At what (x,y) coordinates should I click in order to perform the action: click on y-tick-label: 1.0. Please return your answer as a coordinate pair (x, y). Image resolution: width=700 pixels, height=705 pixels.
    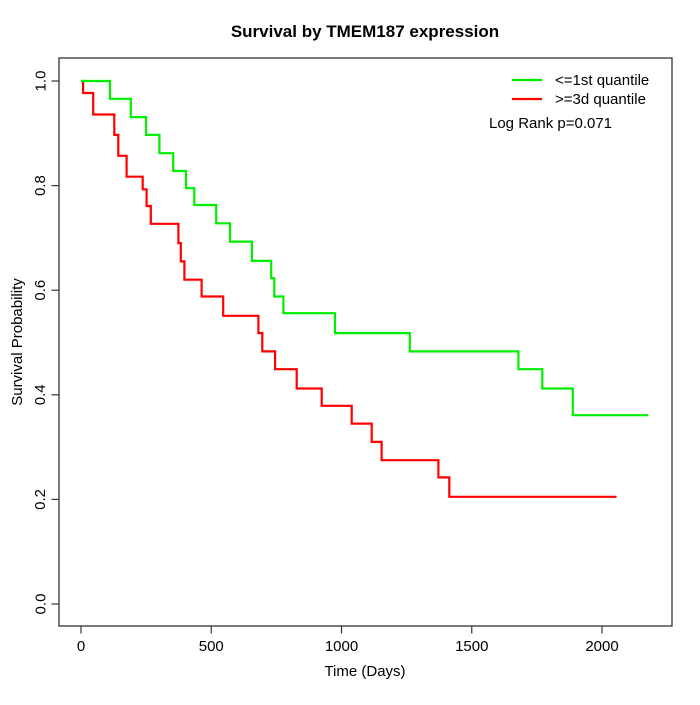
    Looking at the image, I should click on (40, 81).